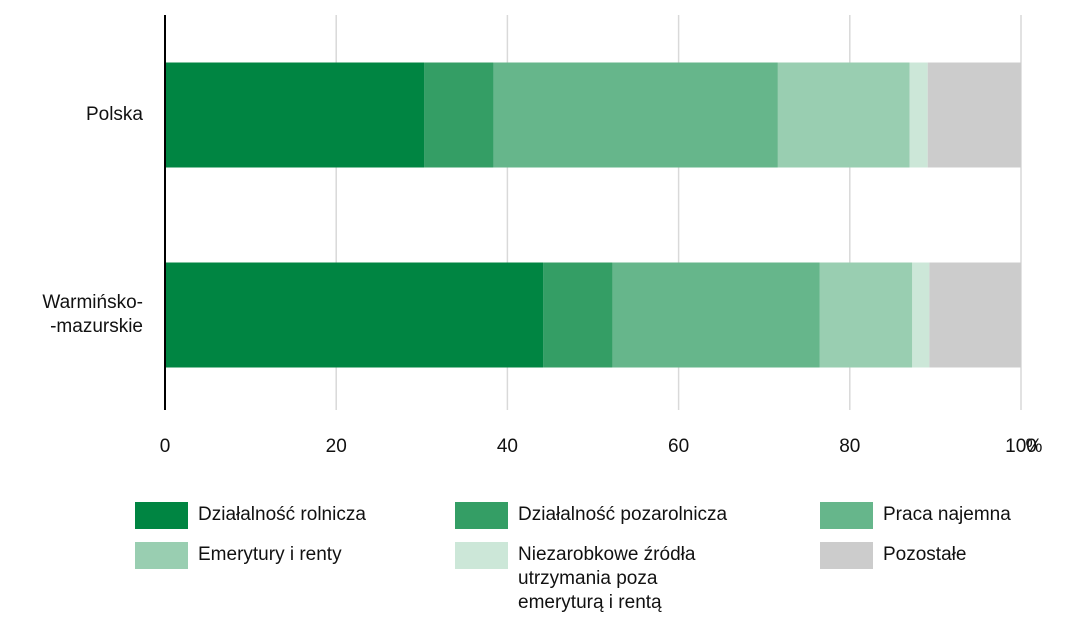  What do you see at coordinates (114, 114) in the screenshot?
I see `y-tick-label: Polska` at bounding box center [114, 114].